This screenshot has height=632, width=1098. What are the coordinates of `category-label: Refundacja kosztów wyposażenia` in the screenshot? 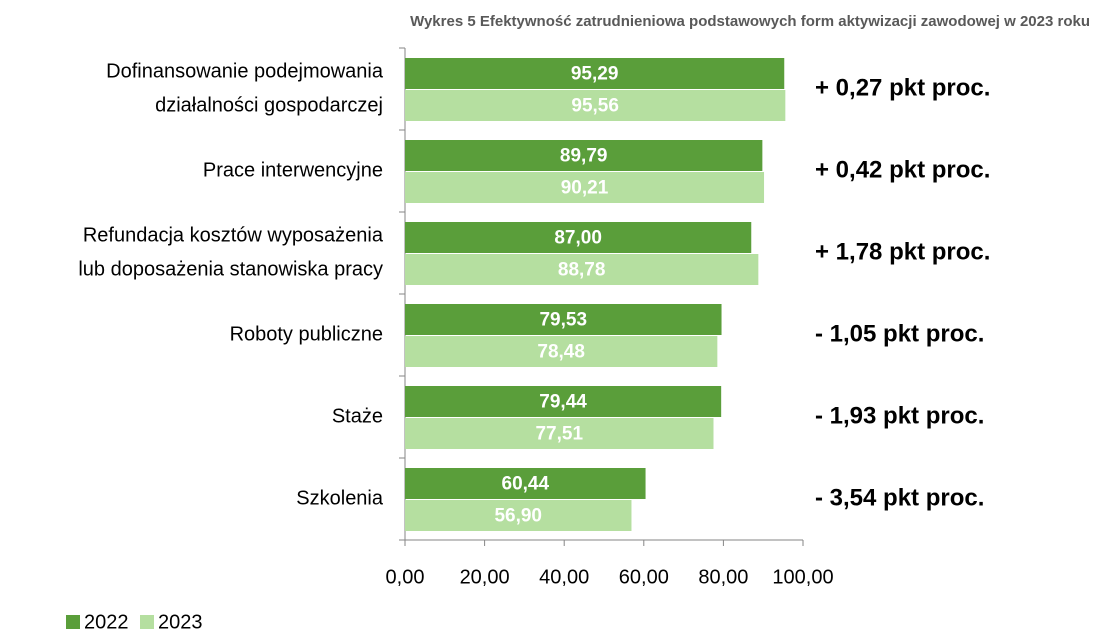 It's located at (233, 235).